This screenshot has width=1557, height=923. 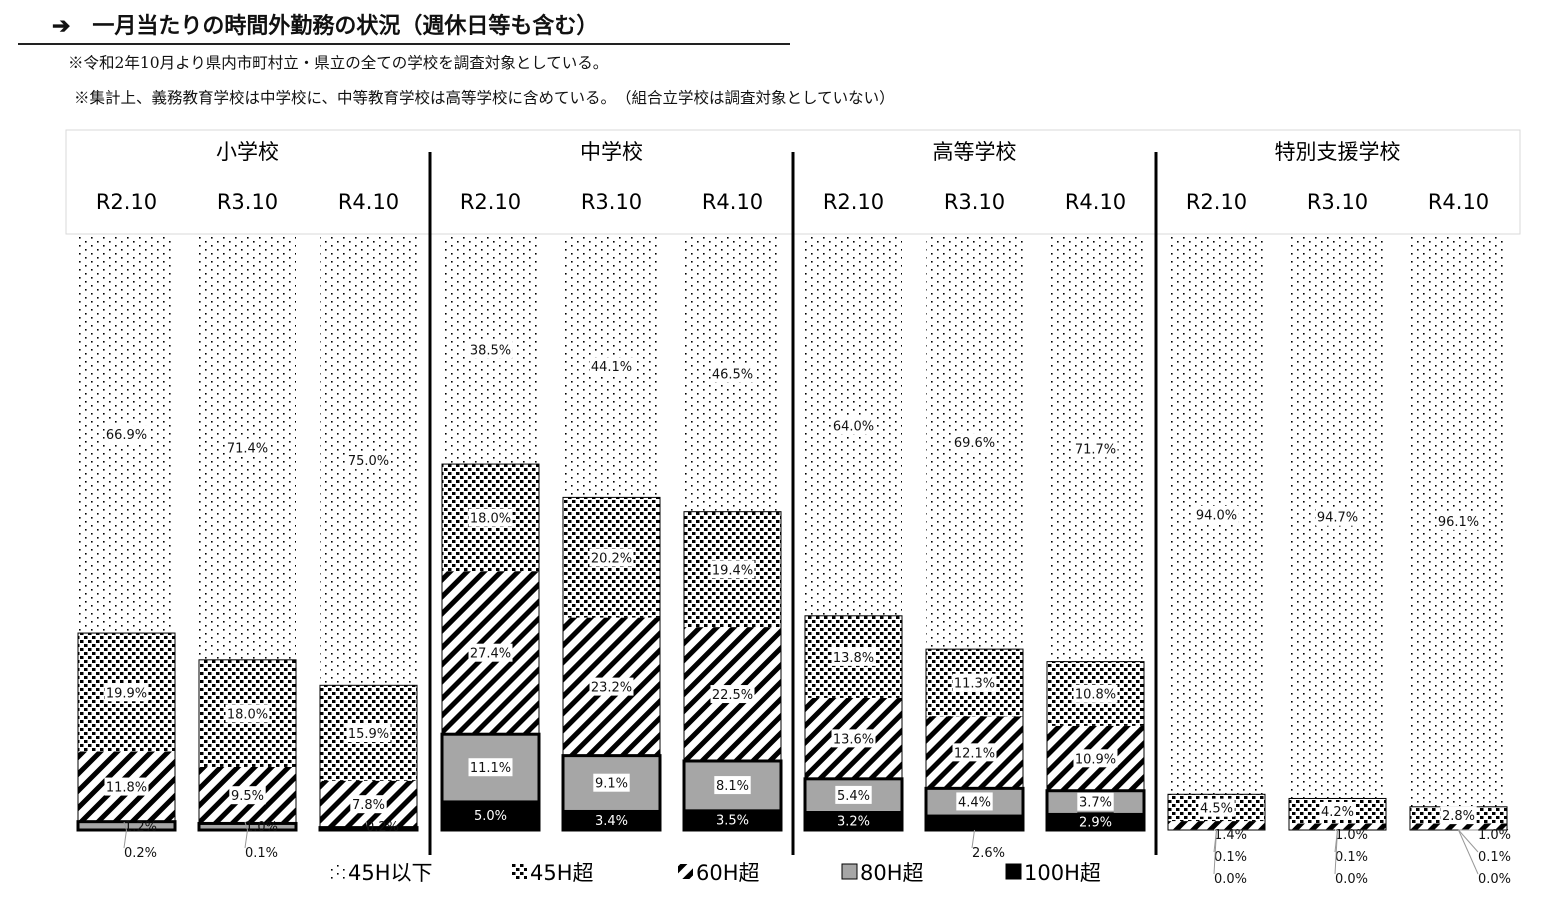 I want to click on data-label: 10.9%, so click(x=1095, y=759).